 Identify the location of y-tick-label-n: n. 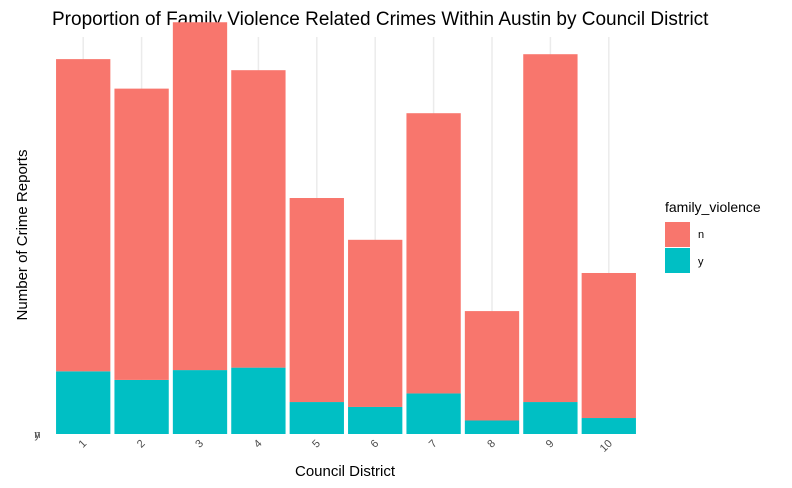
(37, 435).